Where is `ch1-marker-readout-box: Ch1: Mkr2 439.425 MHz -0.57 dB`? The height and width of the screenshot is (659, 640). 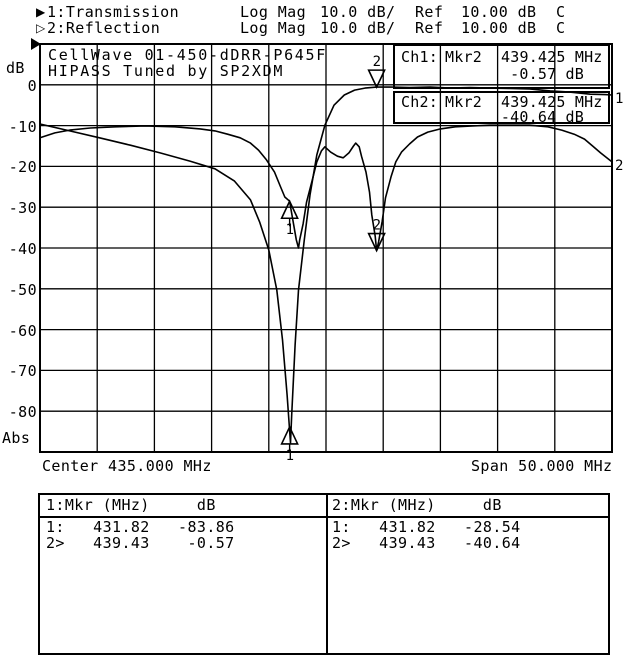
ch1-marker-readout-box: Ch1: Mkr2 439.425 MHz -0.57 dB is located at coordinates (501, 66).